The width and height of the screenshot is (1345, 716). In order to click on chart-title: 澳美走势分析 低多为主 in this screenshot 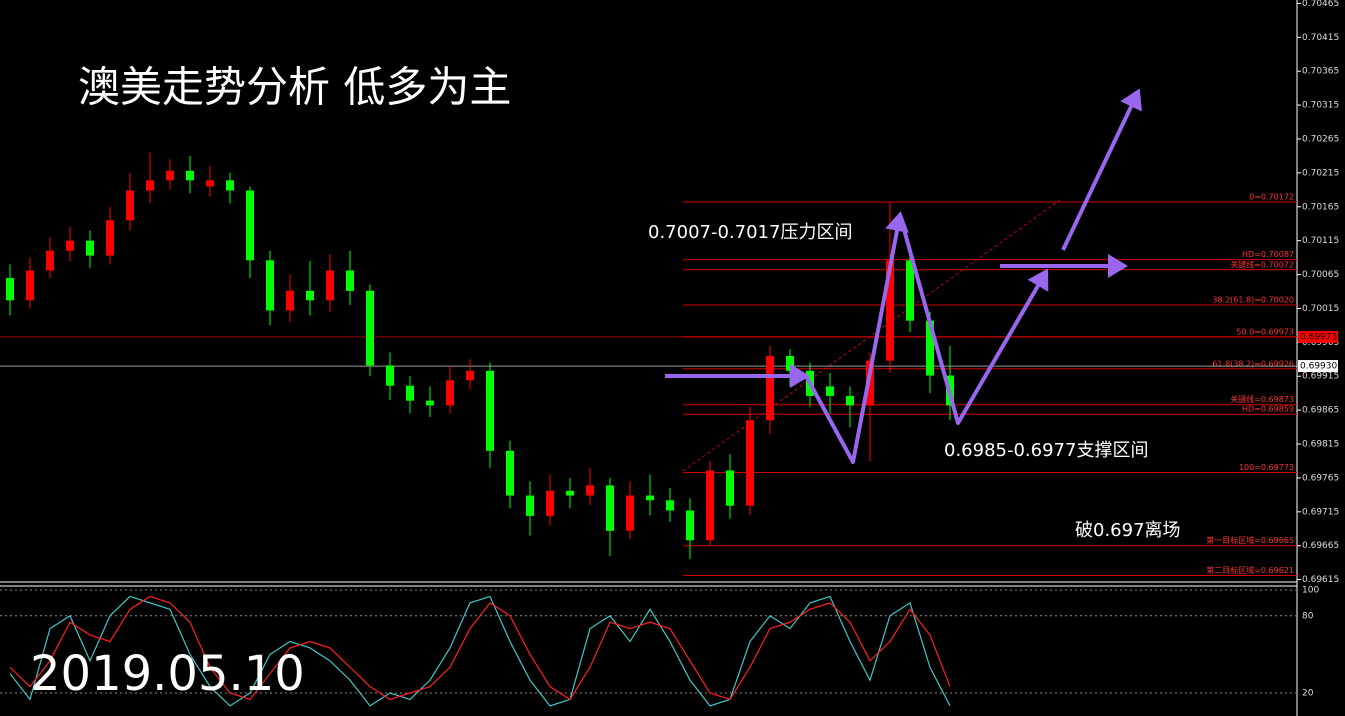, I will do `click(294, 87)`.